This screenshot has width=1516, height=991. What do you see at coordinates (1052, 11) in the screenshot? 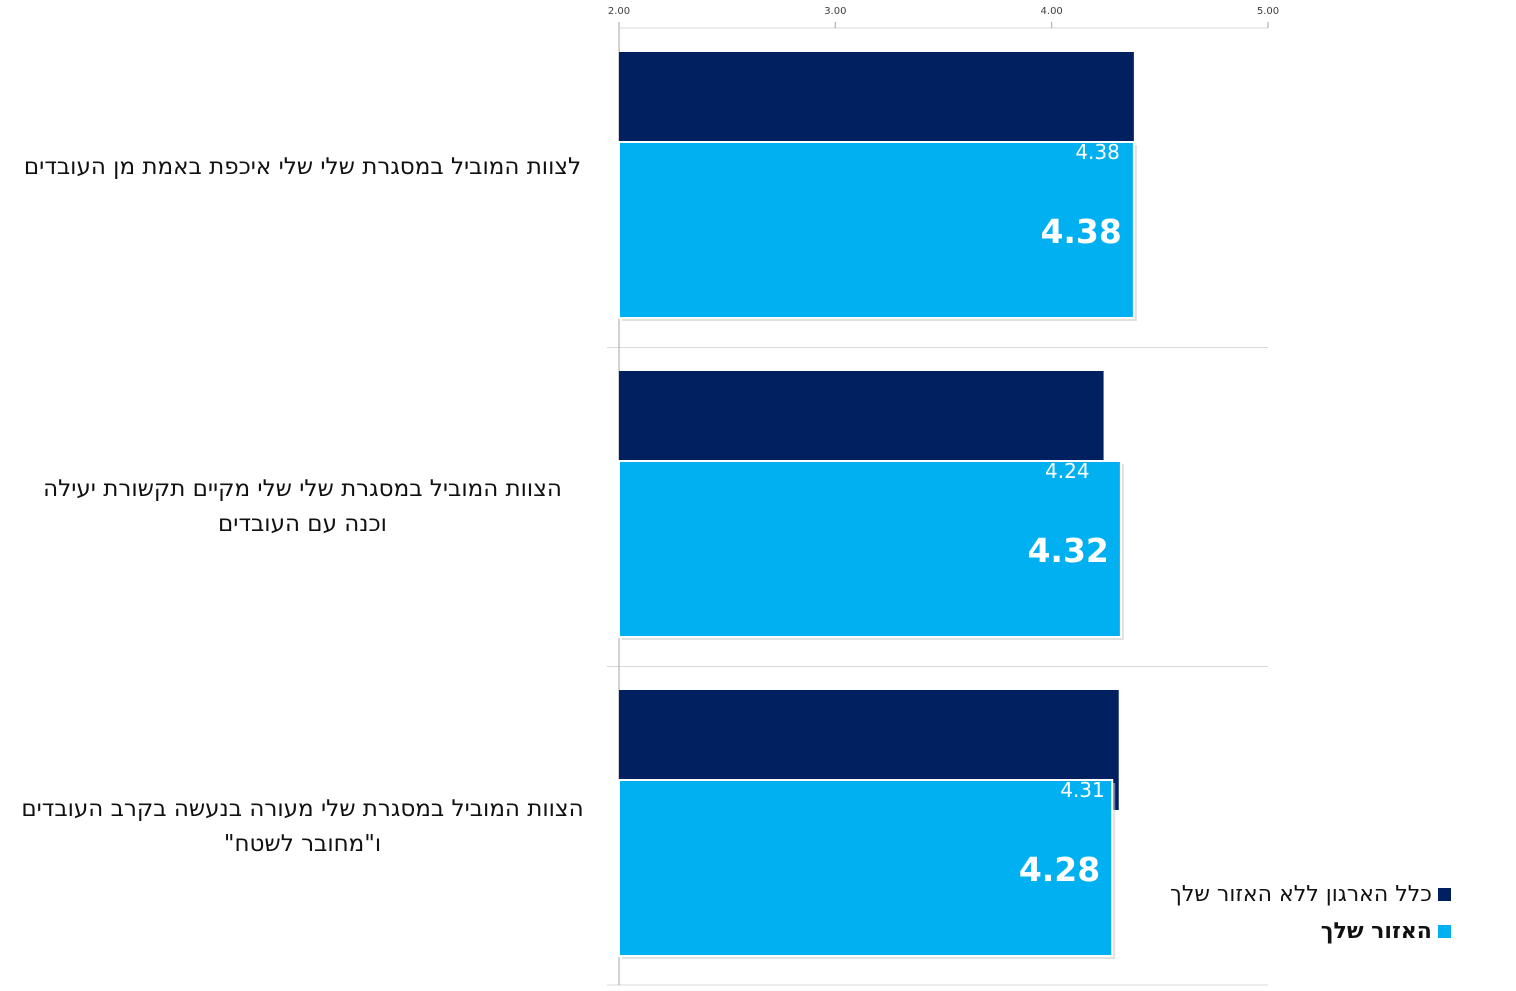
I see `tick-label: 4.00` at bounding box center [1052, 11].